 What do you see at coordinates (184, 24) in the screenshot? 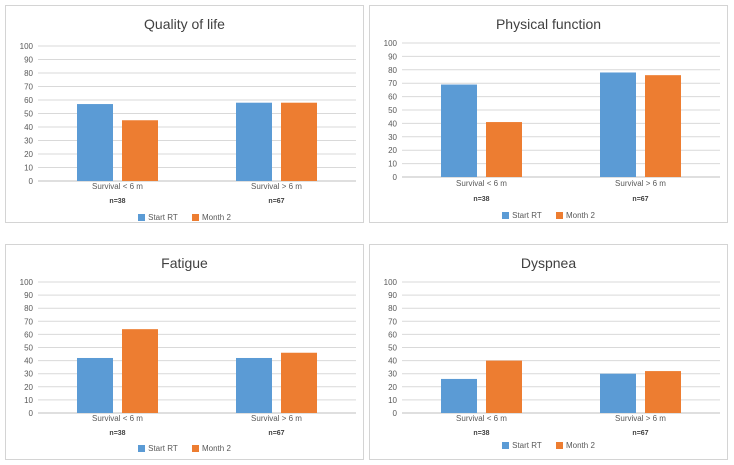
I see `chart-title: Quality of life` at bounding box center [184, 24].